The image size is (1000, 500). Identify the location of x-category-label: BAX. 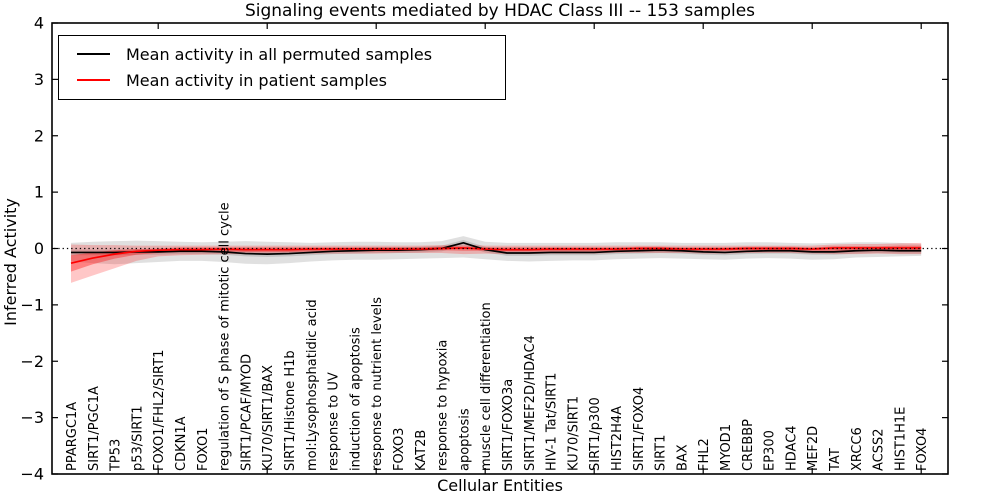
(682, 457).